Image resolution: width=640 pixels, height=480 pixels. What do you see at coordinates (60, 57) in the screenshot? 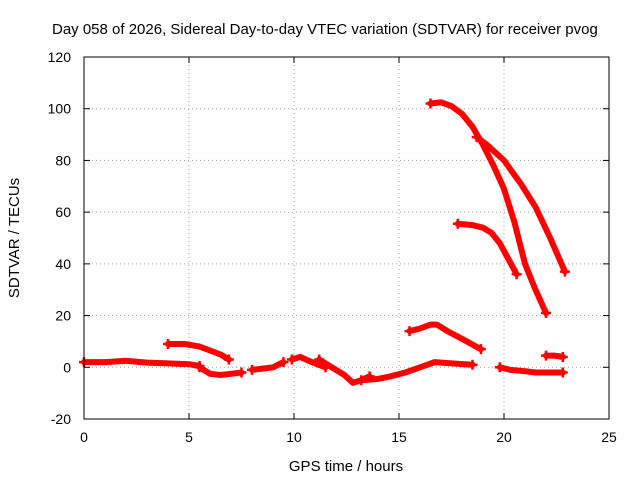
I see `y-tick-label: 120` at bounding box center [60, 57].